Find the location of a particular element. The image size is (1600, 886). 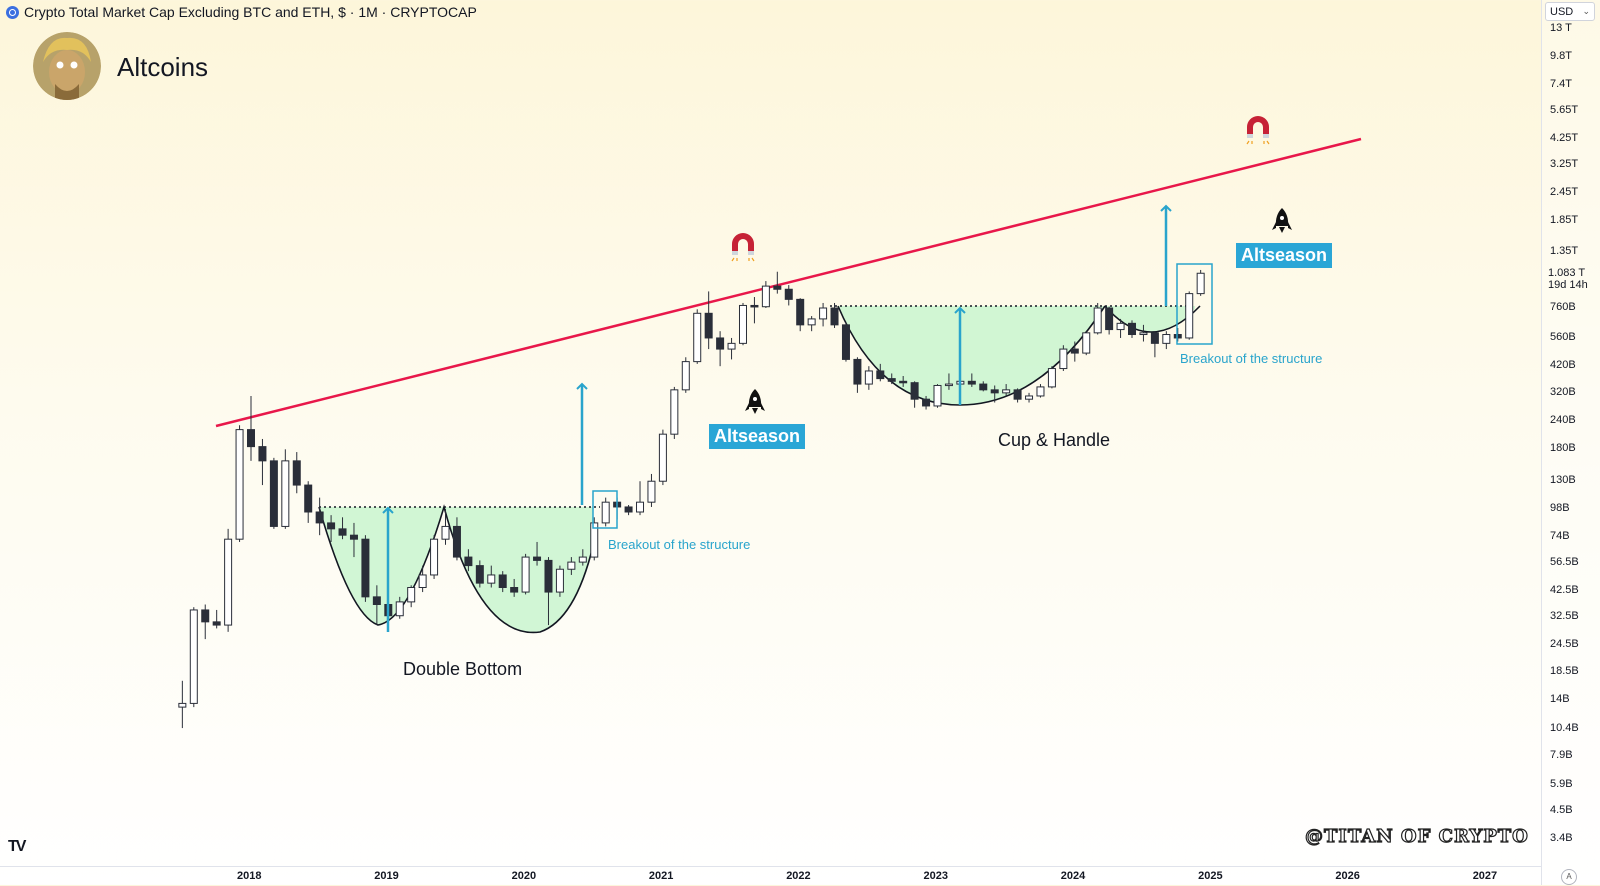

price-tick-label: 56.5B is located at coordinates (1564, 561).